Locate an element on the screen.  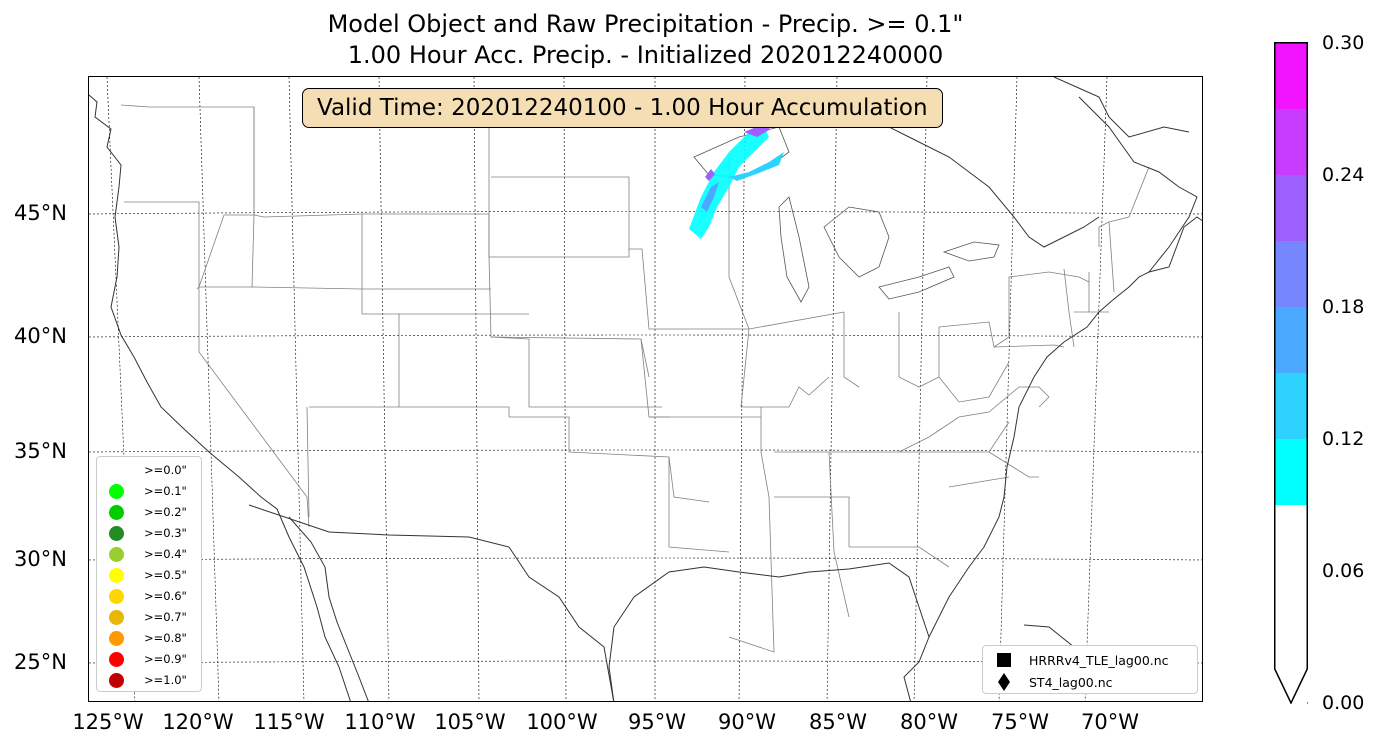
legend-item: >=0.5" is located at coordinates (149, 575).